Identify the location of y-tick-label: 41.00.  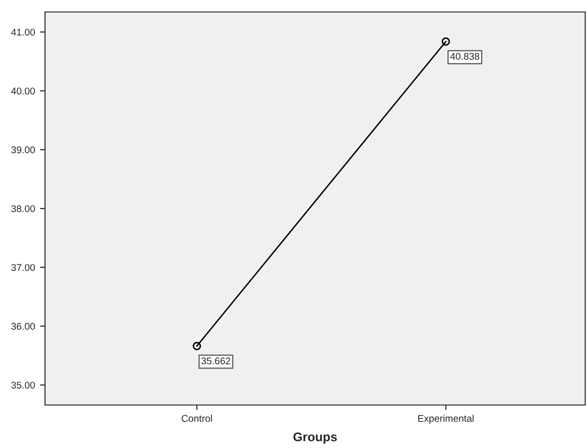
(23, 32).